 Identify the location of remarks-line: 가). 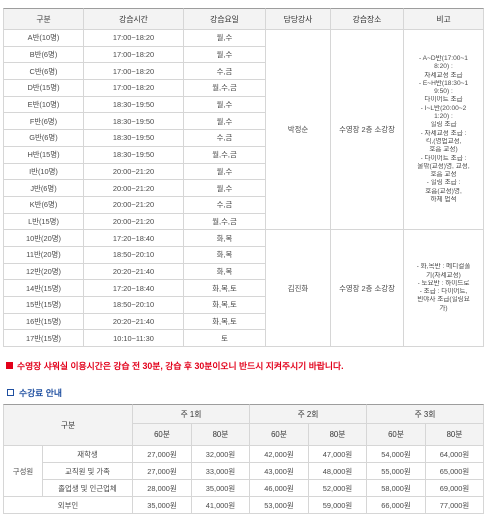
(443, 308).